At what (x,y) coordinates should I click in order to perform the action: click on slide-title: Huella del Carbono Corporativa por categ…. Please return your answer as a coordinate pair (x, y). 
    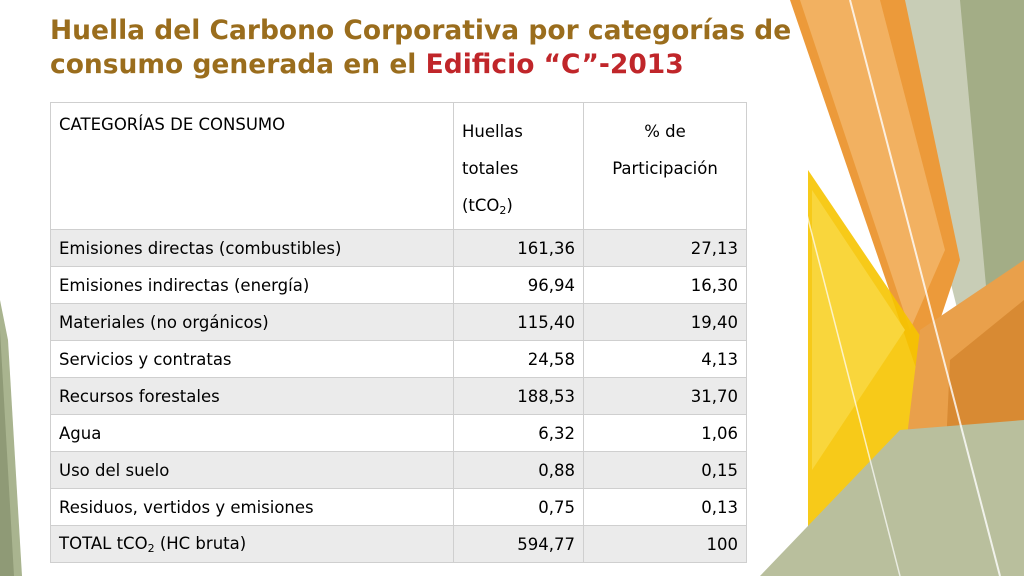
    Looking at the image, I should click on (430, 48).